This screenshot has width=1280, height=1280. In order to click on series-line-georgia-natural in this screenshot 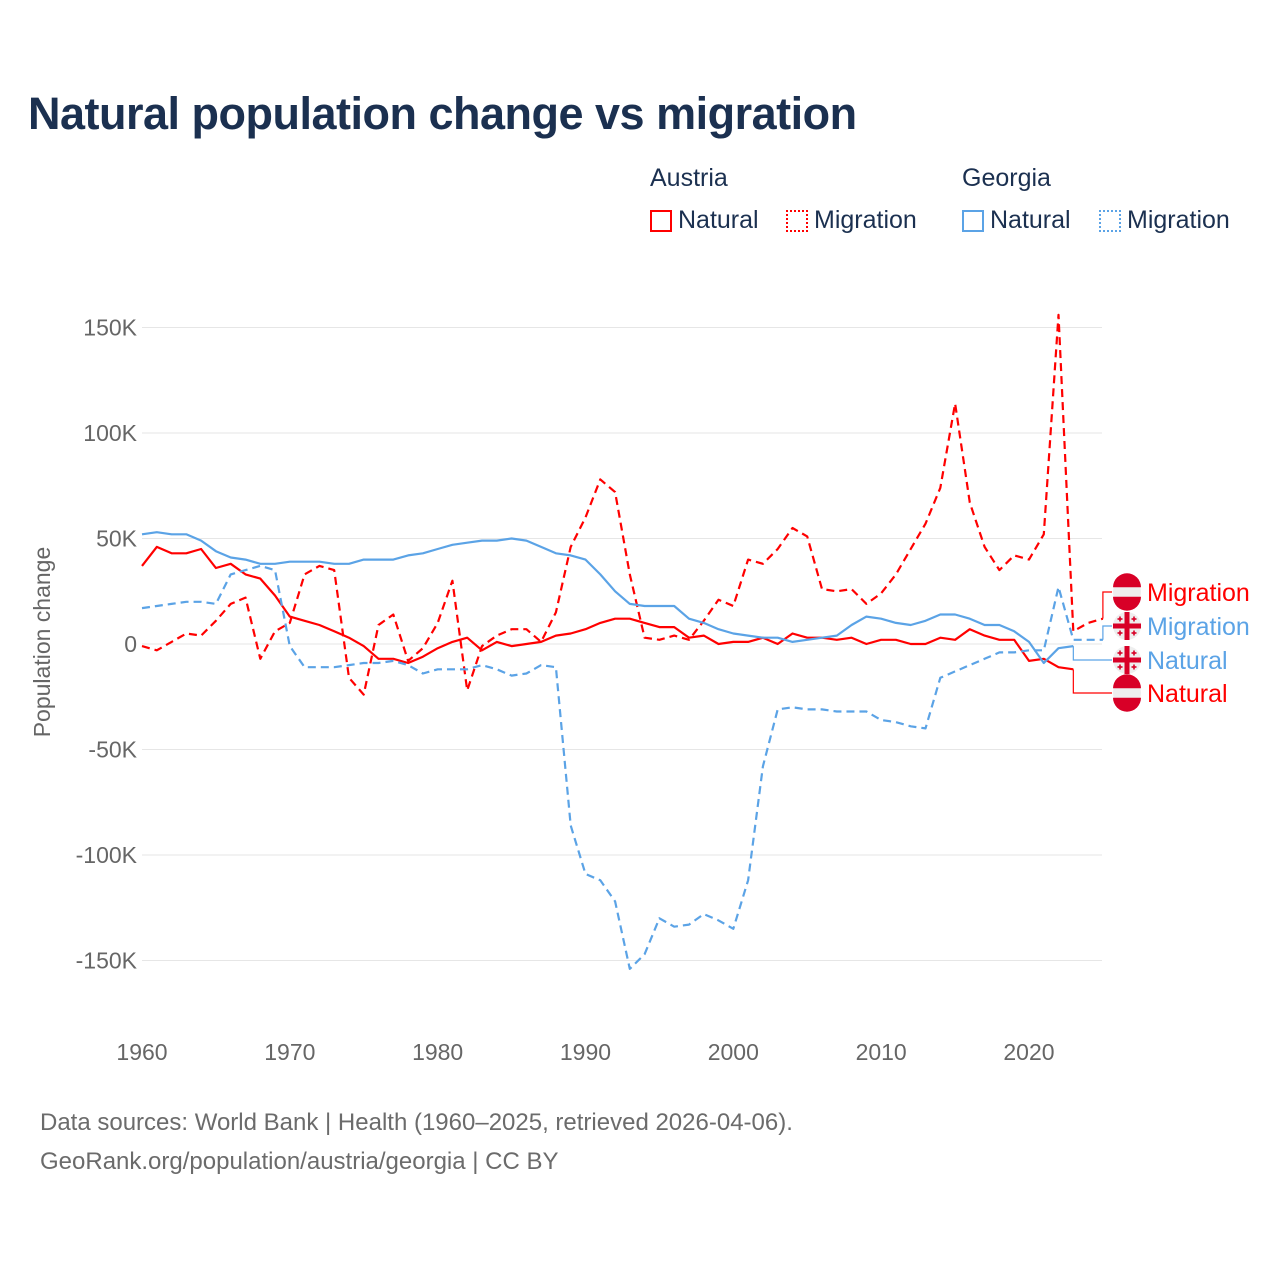, I will do `click(607, 598)`.